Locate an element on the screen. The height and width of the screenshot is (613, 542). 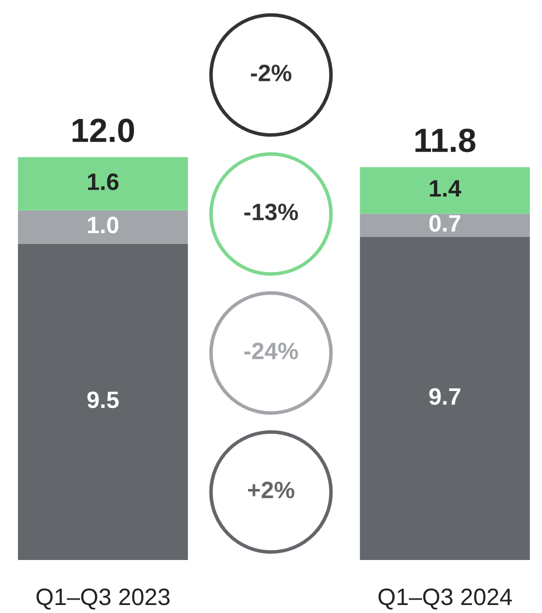
x-tick-label: Q1–Q3 2023 is located at coordinates (103, 599).